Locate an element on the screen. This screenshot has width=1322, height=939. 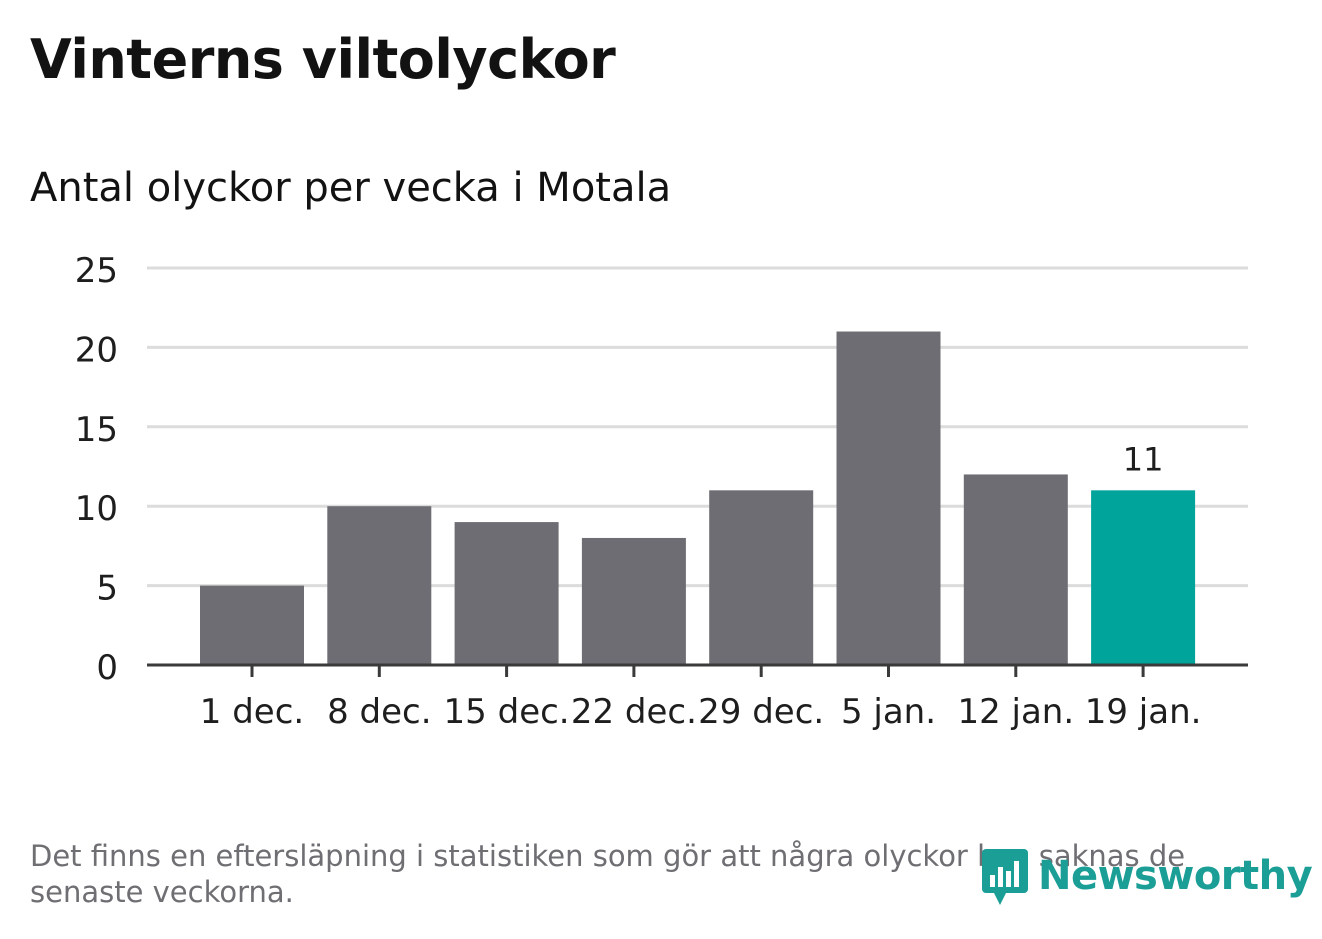
x-tick-label: 12 jan. is located at coordinates (1015, 712).